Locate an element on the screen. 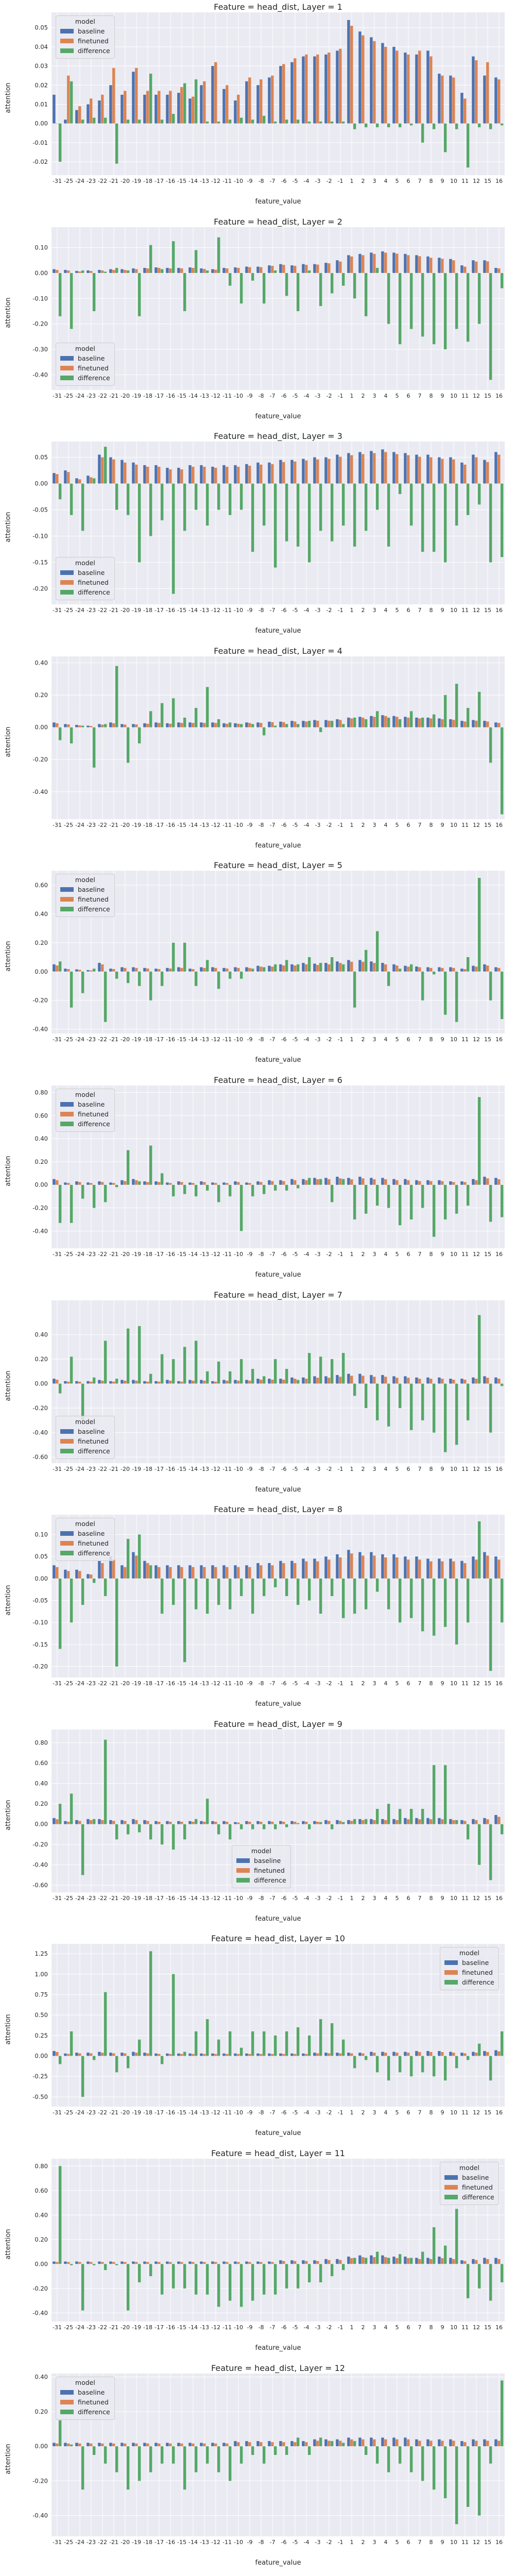  x-tick-label: -10 is located at coordinates (239, 825).